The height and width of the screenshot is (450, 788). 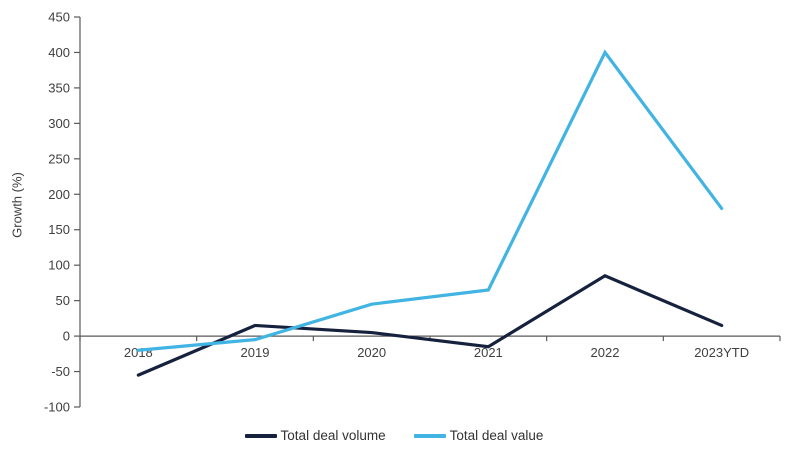 What do you see at coordinates (57, 407) in the screenshot?
I see `y-tick-label: -100` at bounding box center [57, 407].